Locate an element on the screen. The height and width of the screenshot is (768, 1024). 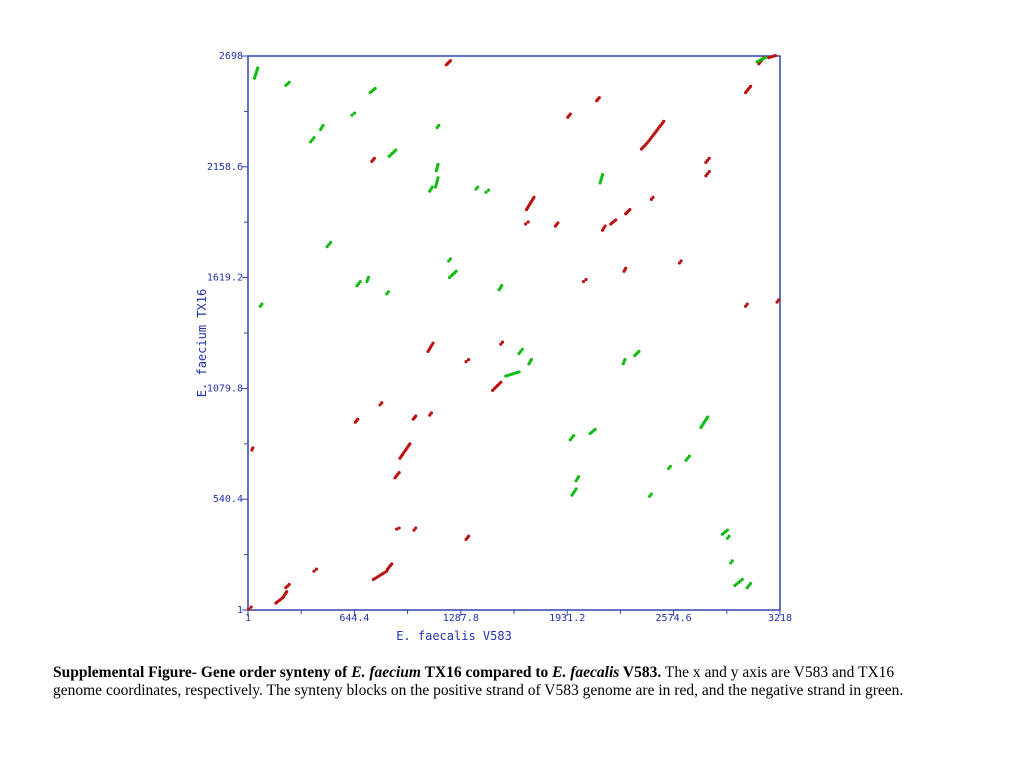
y-axis-title: E. faecium TX16 is located at coordinates (202, 343).